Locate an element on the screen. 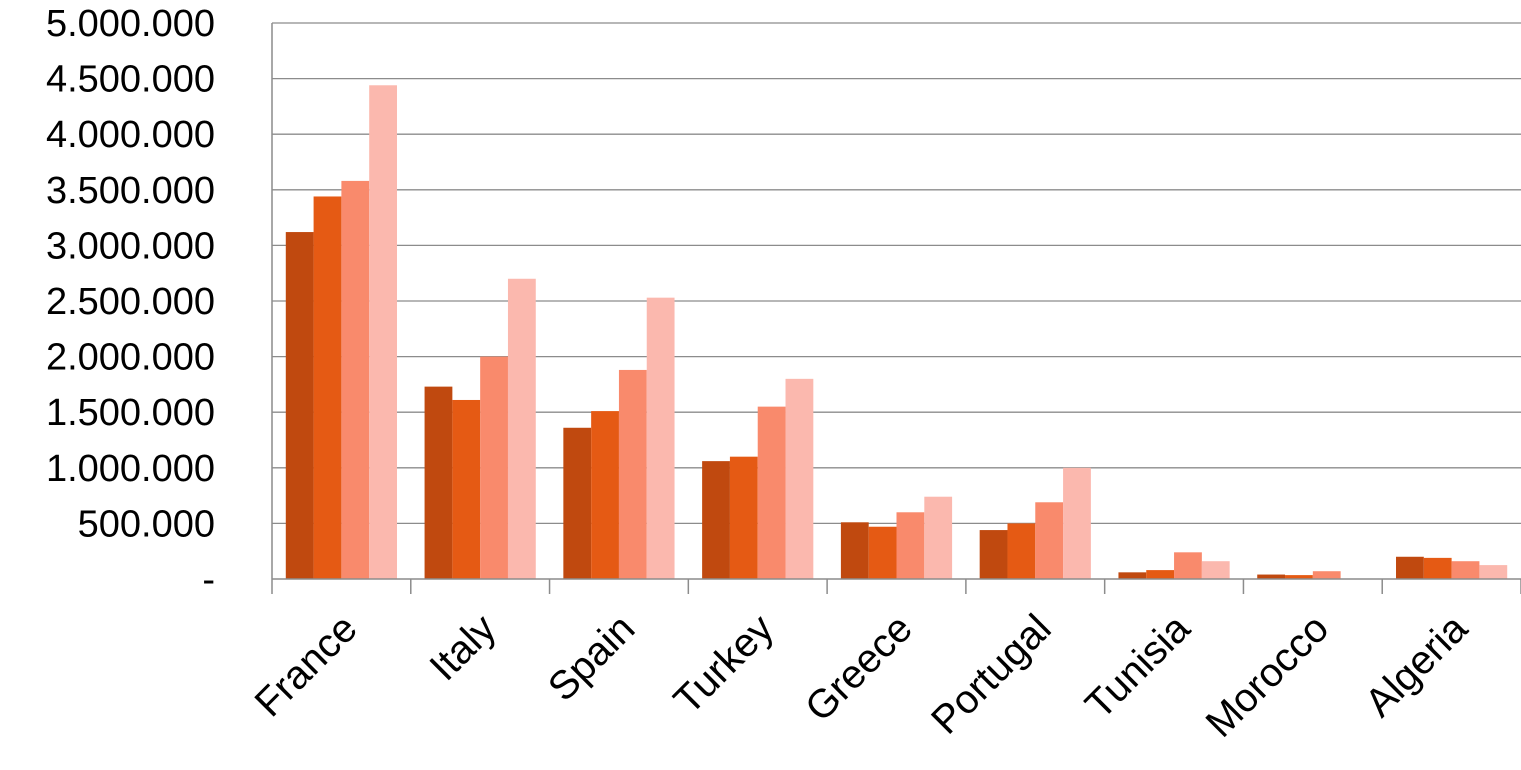 Image resolution: width=1521 pixels, height=770 pixels. y-tick-label: 1.000.000 is located at coordinates (130, 469).